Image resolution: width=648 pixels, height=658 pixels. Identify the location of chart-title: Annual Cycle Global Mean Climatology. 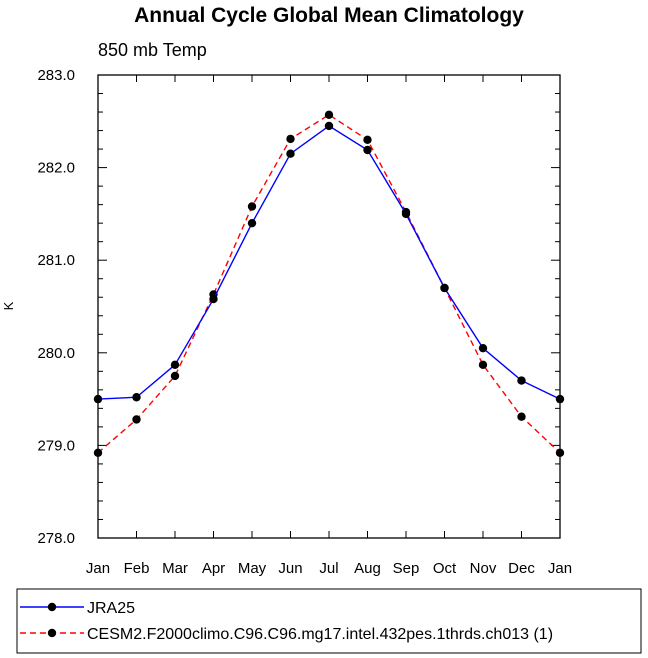
(329, 15).